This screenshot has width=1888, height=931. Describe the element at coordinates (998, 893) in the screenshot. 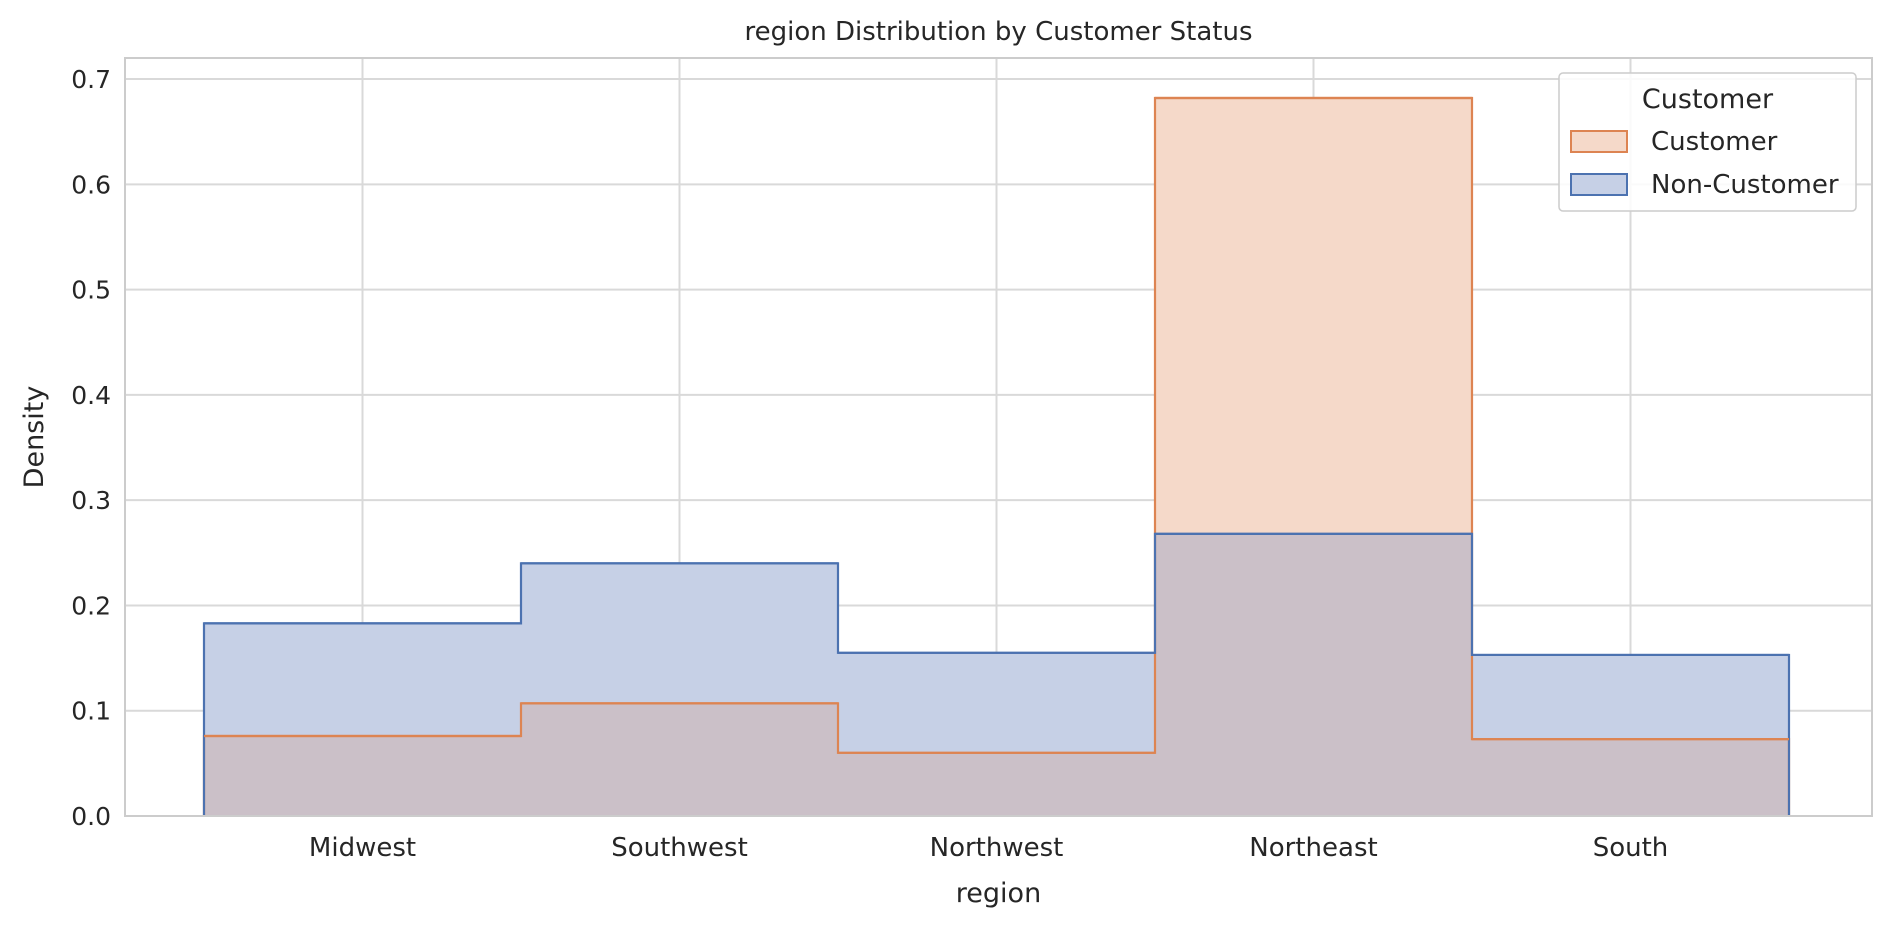

I see `x-axis-label: region` at that location.